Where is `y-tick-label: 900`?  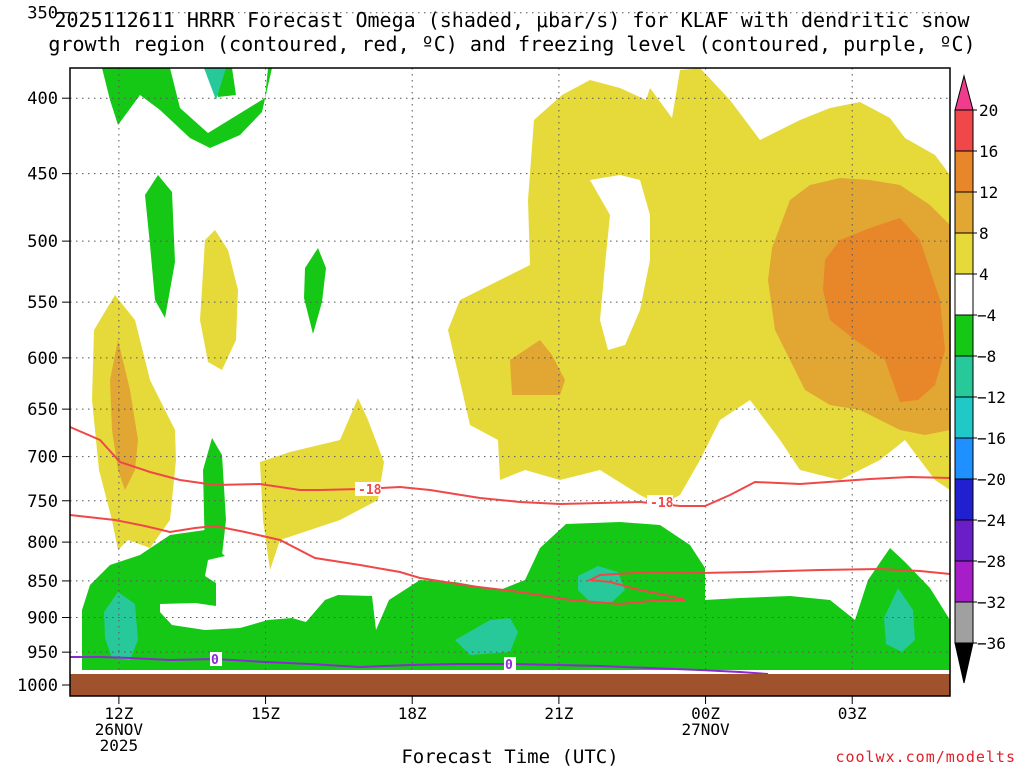 y-tick-label: 900 is located at coordinates (42, 619).